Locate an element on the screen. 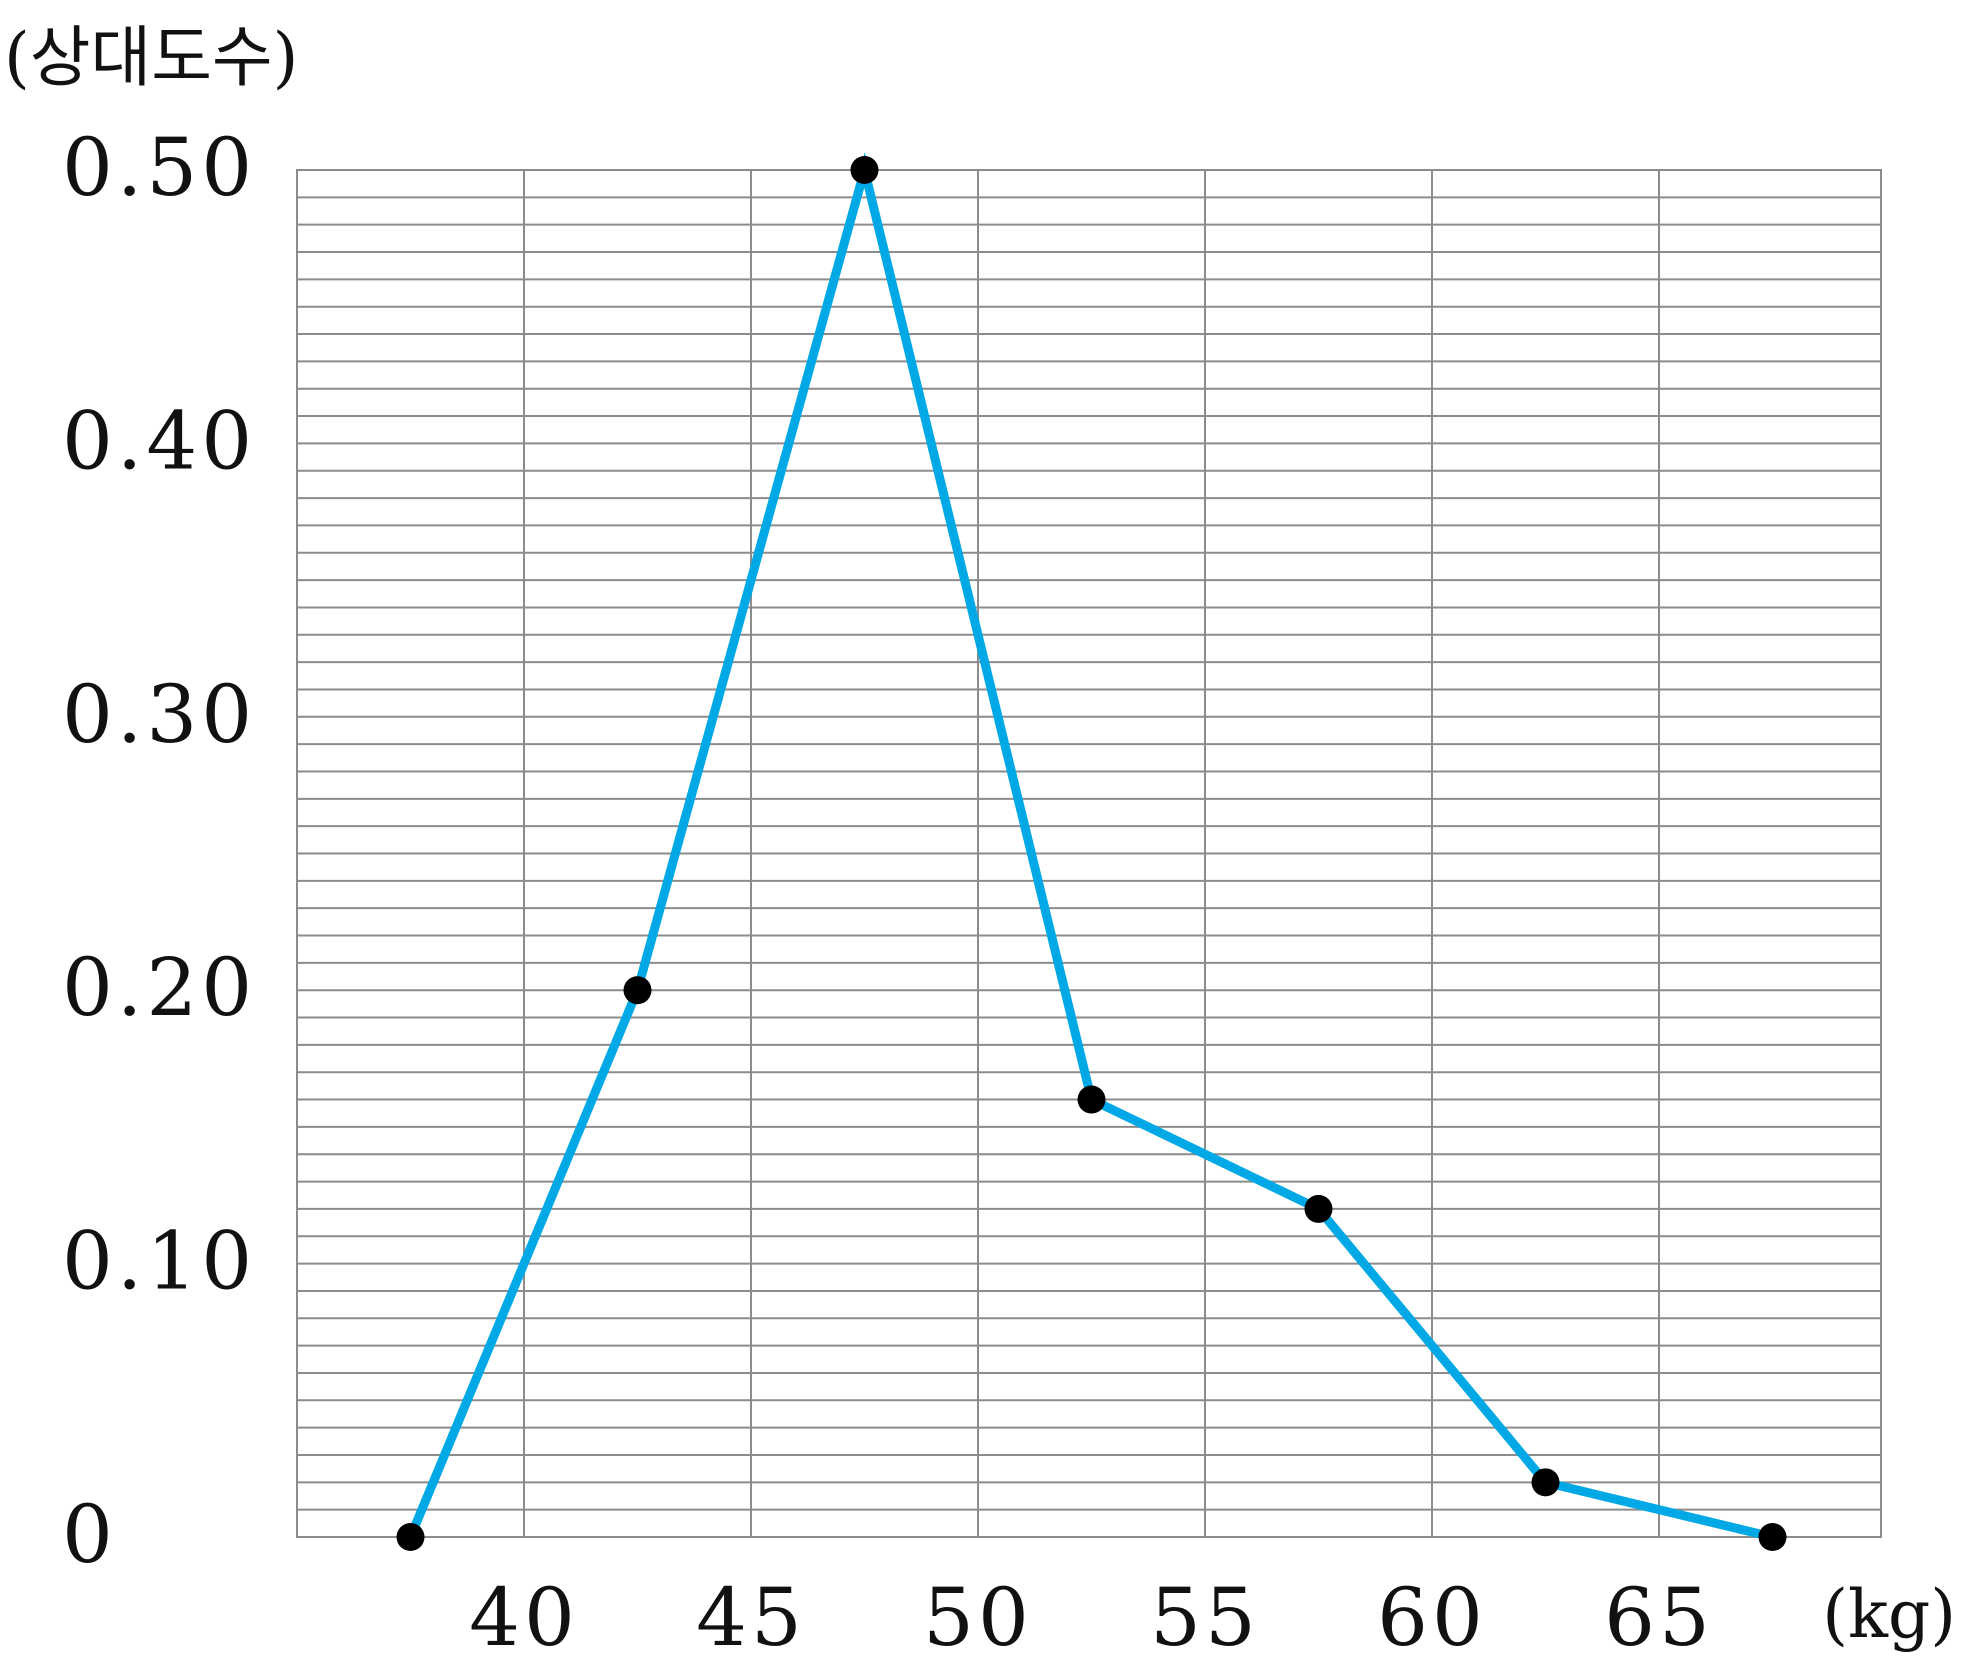 Image resolution: width=1961 pixels, height=1671 pixels. y-tick-label: 0.40 is located at coordinates (159, 440).